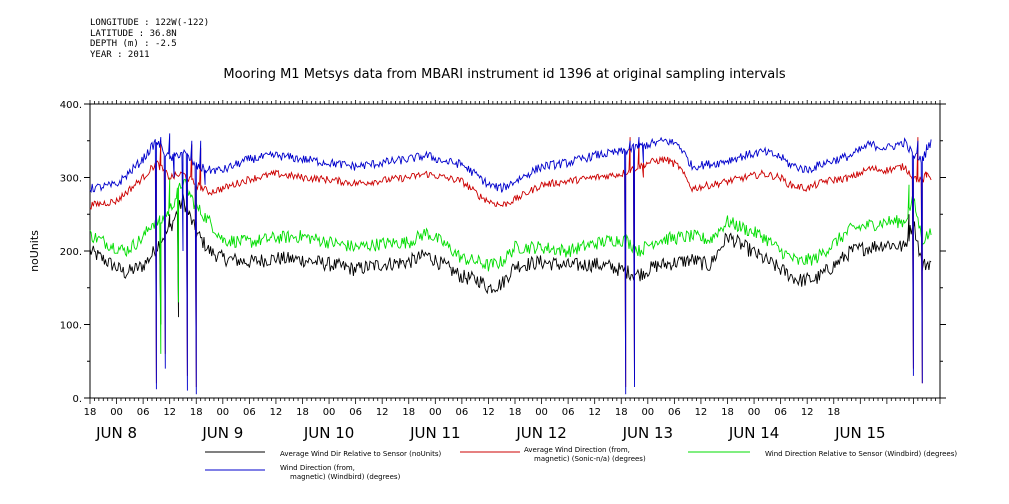 This screenshot has width=1009, height=504. I want to click on y-tick-label: 0., so click(77, 399).